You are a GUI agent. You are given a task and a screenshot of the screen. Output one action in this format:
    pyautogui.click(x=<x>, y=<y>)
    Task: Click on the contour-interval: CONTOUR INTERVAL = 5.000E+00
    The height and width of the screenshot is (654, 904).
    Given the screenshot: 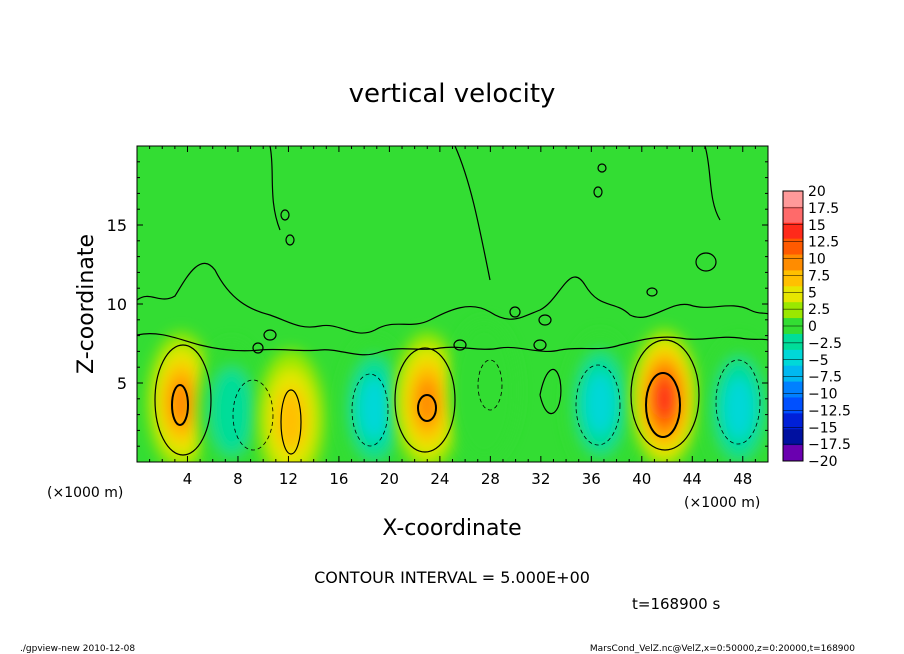 What is the action you would take?
    pyautogui.click(x=452, y=577)
    